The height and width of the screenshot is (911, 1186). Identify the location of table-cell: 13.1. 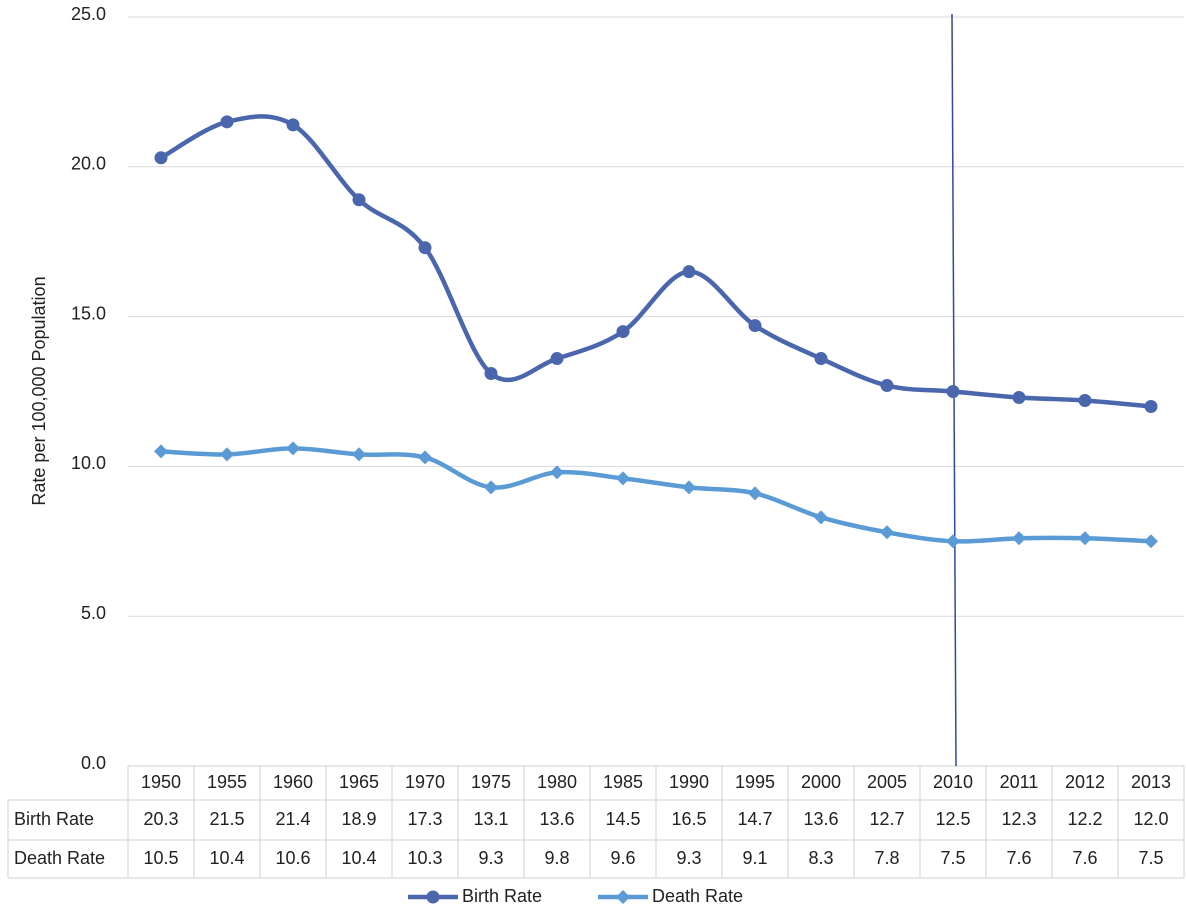
(490, 819).